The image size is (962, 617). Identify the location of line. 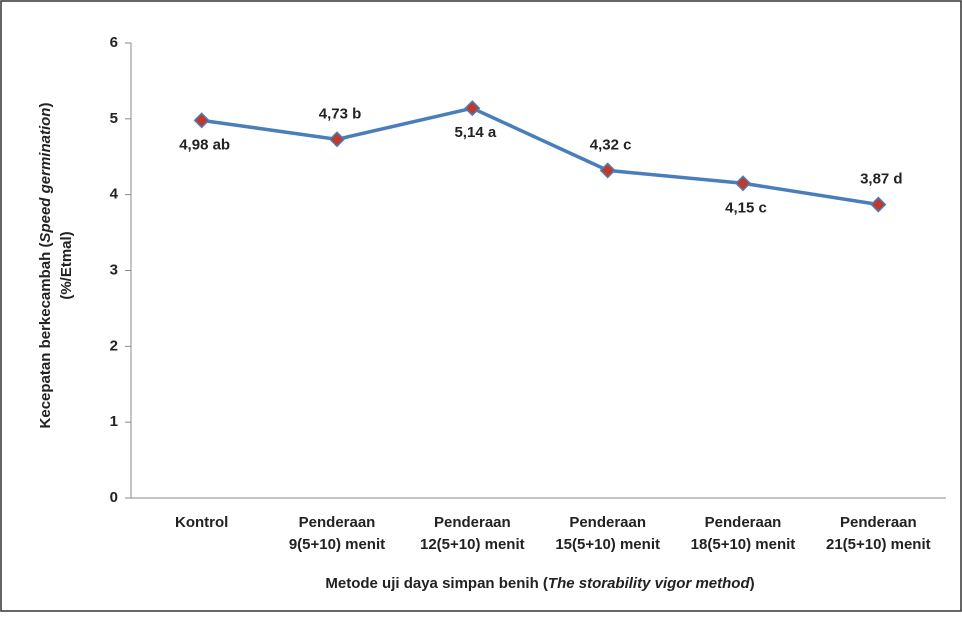
(540, 156).